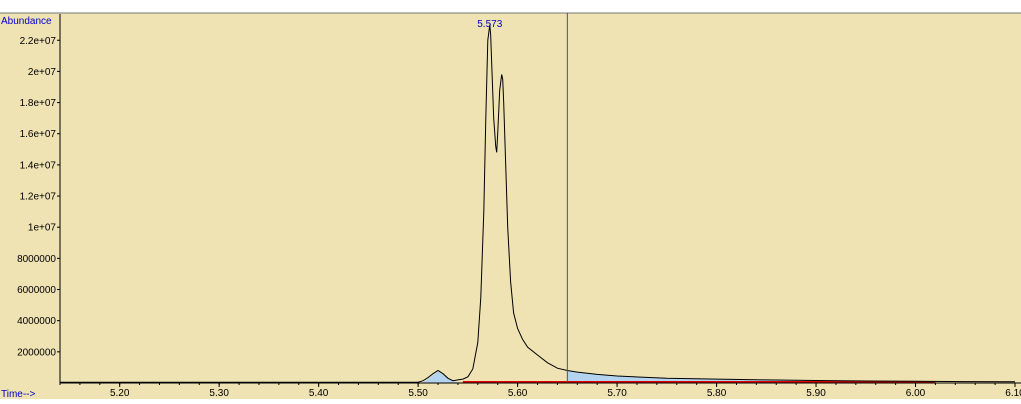  Describe the element at coordinates (18, 394) in the screenshot. I see `x-axis-title: Time-->` at that location.